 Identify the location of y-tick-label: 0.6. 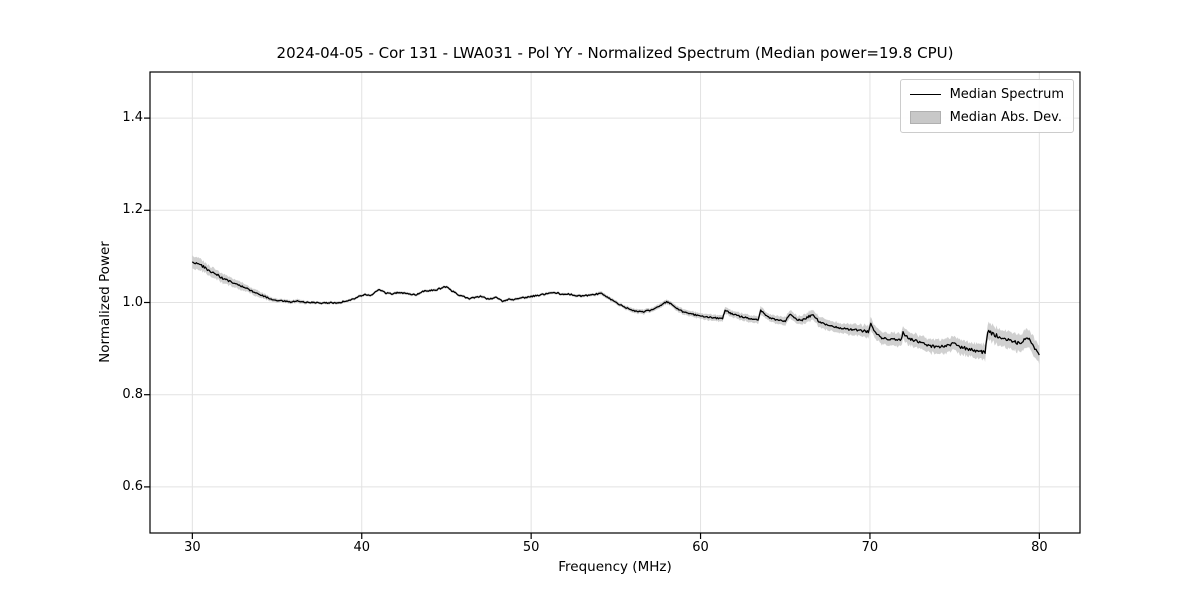
(132, 486).